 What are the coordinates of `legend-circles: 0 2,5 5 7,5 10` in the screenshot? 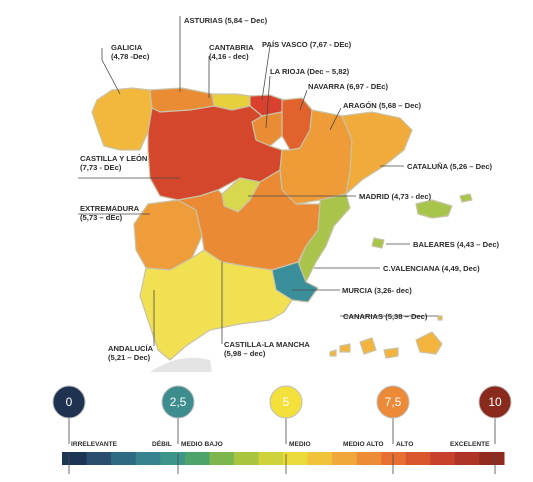 It's located at (282, 414).